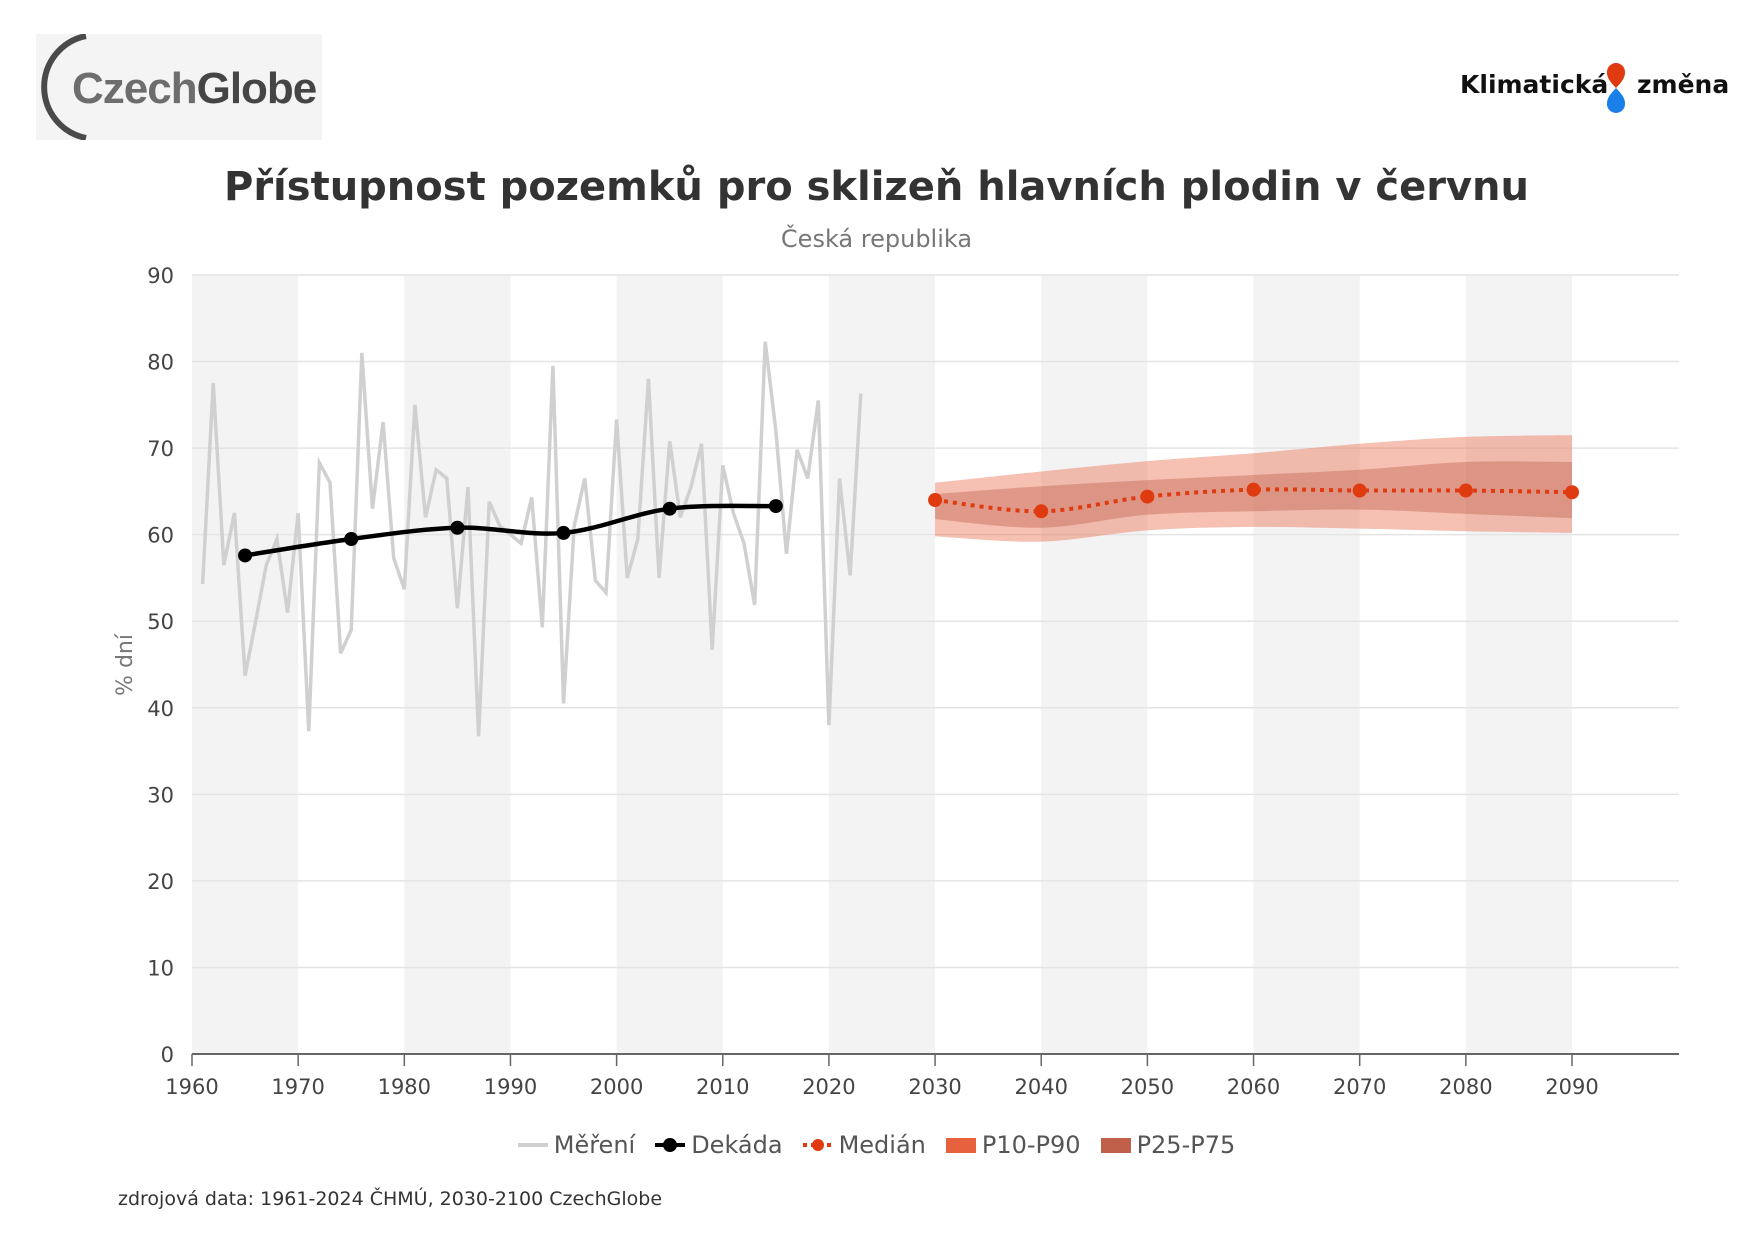  What do you see at coordinates (1031, 1145) in the screenshot?
I see `legend-label: P10-P90` at bounding box center [1031, 1145].